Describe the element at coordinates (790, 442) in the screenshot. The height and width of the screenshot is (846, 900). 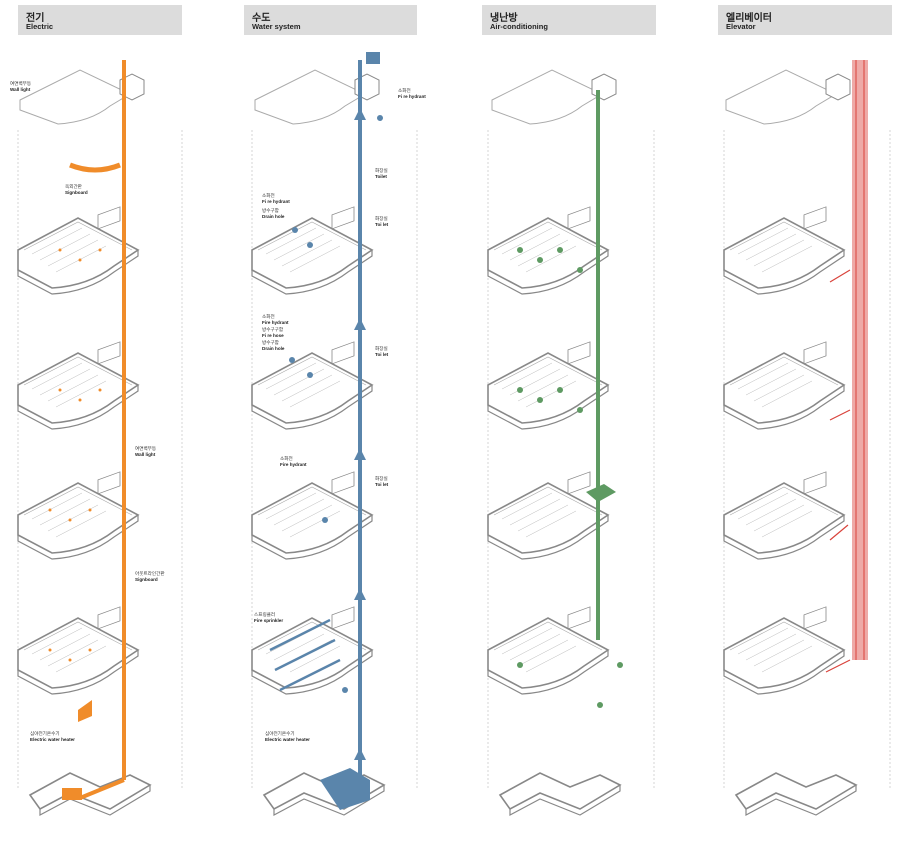
I see `floors-elevator` at that location.